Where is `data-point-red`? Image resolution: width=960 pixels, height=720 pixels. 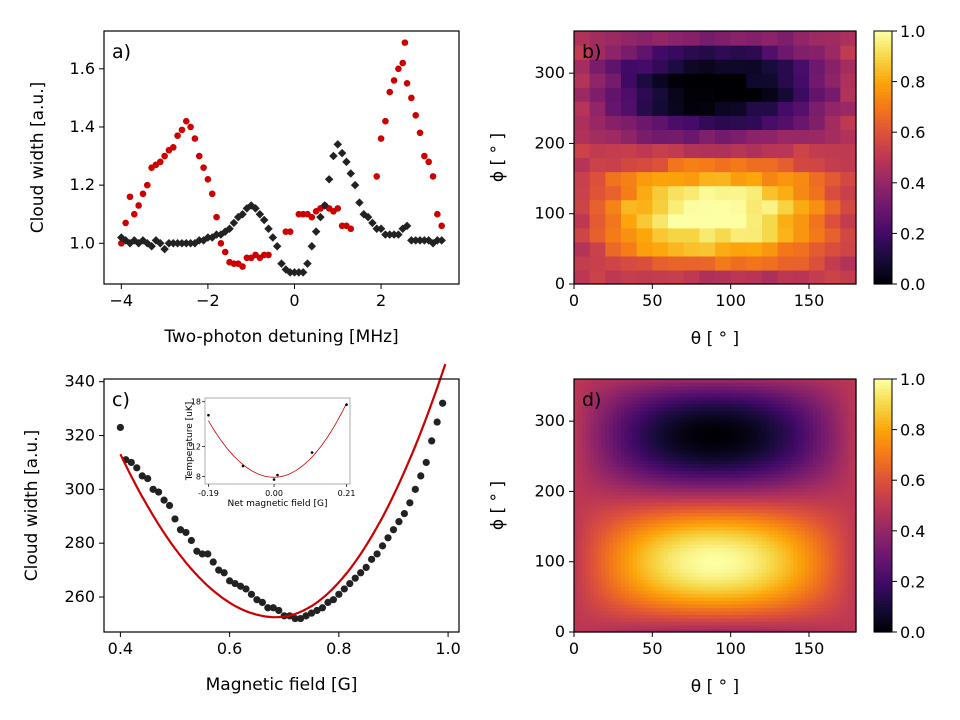
data-point-red is located at coordinates (290, 231).